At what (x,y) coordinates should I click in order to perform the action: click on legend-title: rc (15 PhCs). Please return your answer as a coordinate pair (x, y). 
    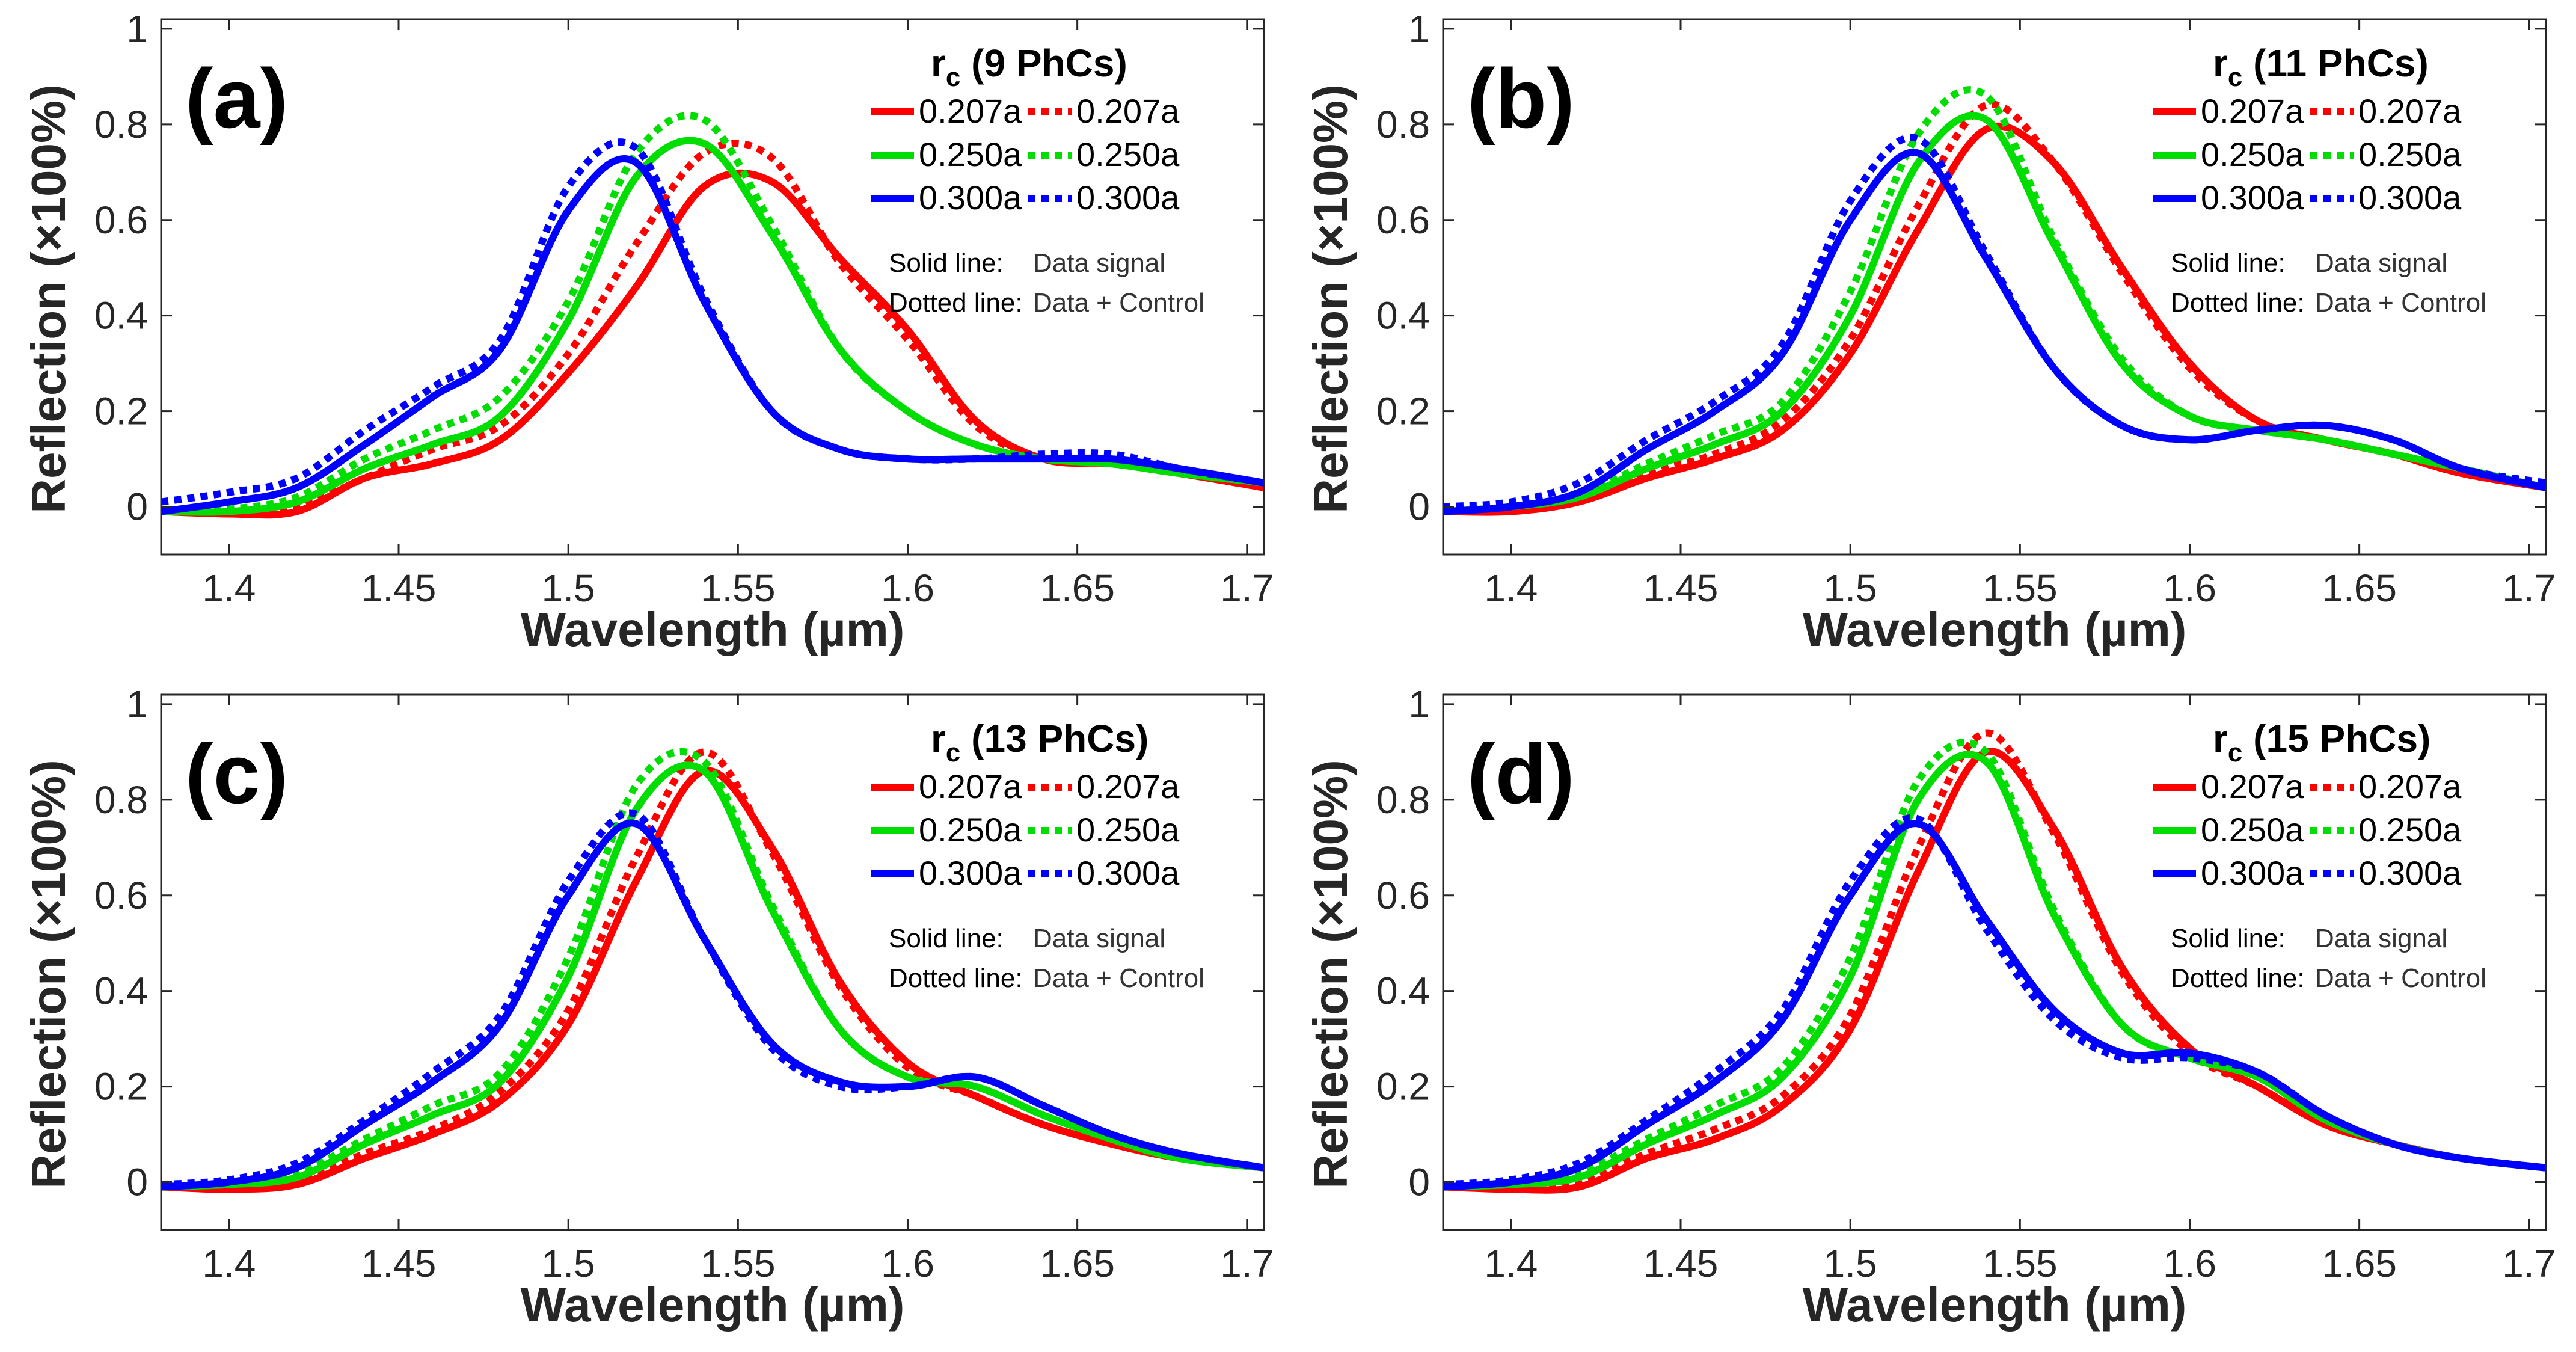
    Looking at the image, I should click on (2321, 742).